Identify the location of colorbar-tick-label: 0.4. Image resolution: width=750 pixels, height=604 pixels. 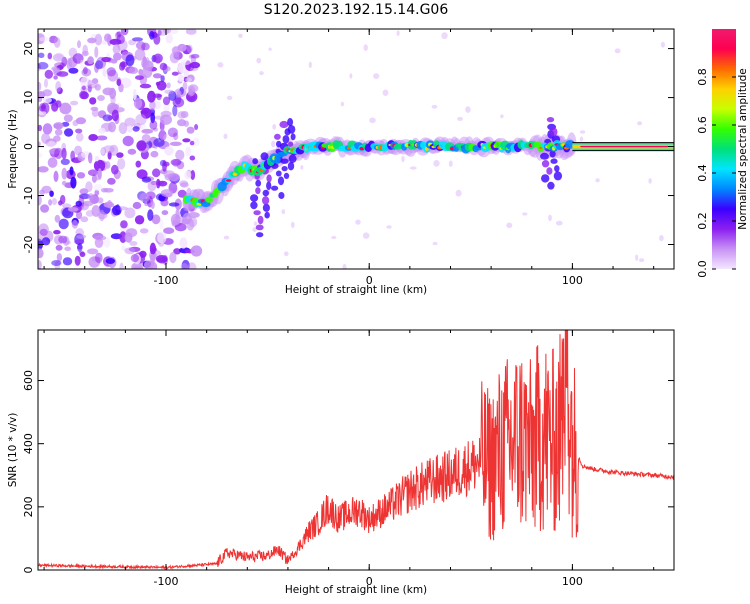
(702, 173).